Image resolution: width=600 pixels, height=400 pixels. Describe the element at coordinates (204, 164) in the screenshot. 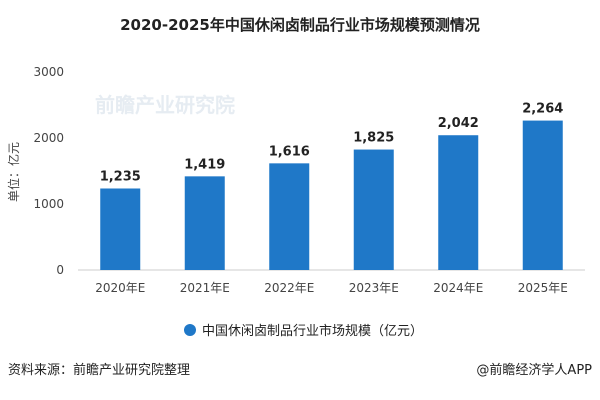

I see `data-label: 1,419` at that location.